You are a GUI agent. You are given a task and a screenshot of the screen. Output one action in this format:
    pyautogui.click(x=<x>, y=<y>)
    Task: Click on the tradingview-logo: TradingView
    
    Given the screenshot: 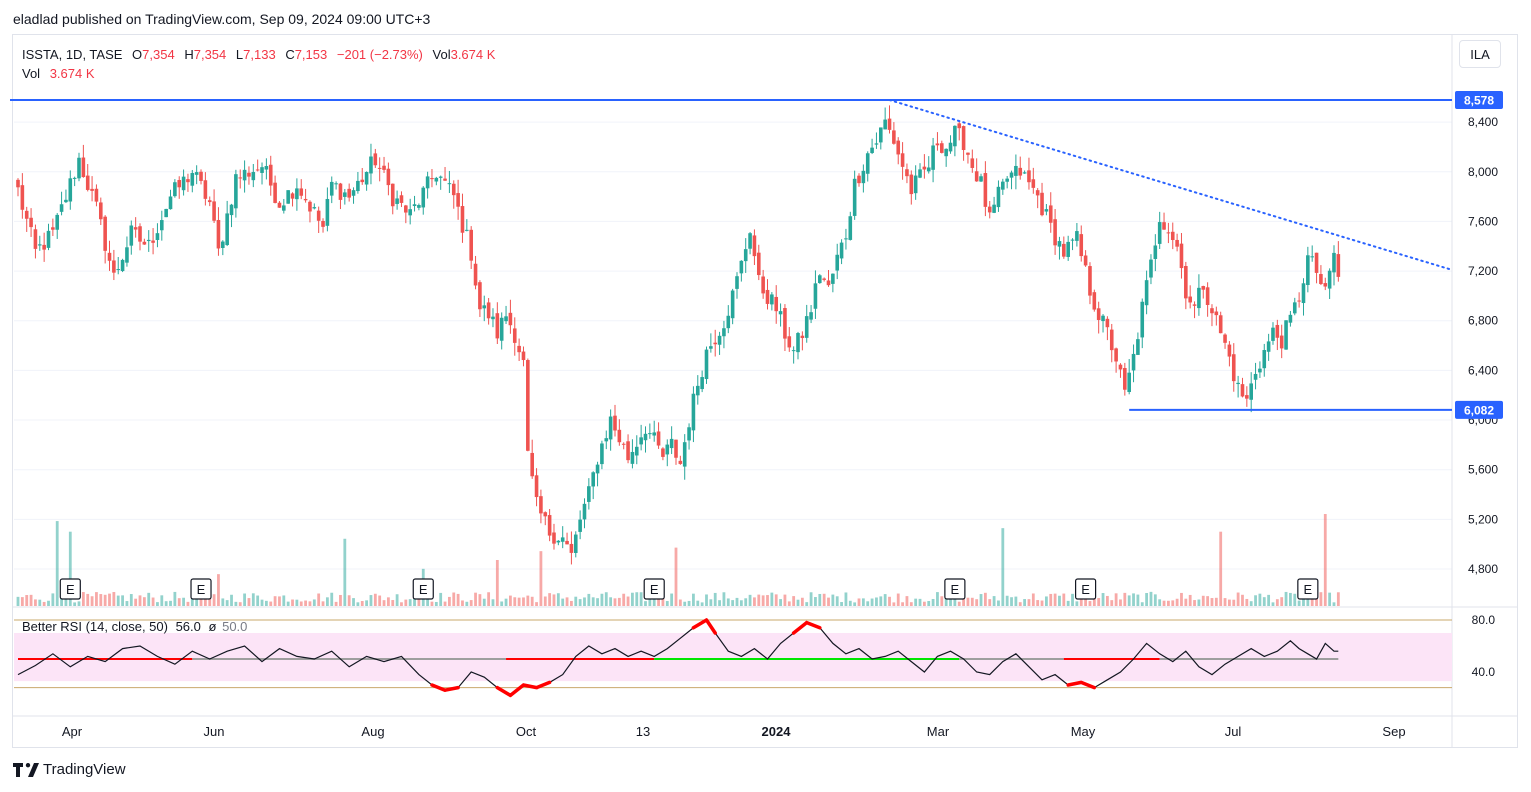 What is the action you would take?
    pyautogui.click(x=69, y=769)
    